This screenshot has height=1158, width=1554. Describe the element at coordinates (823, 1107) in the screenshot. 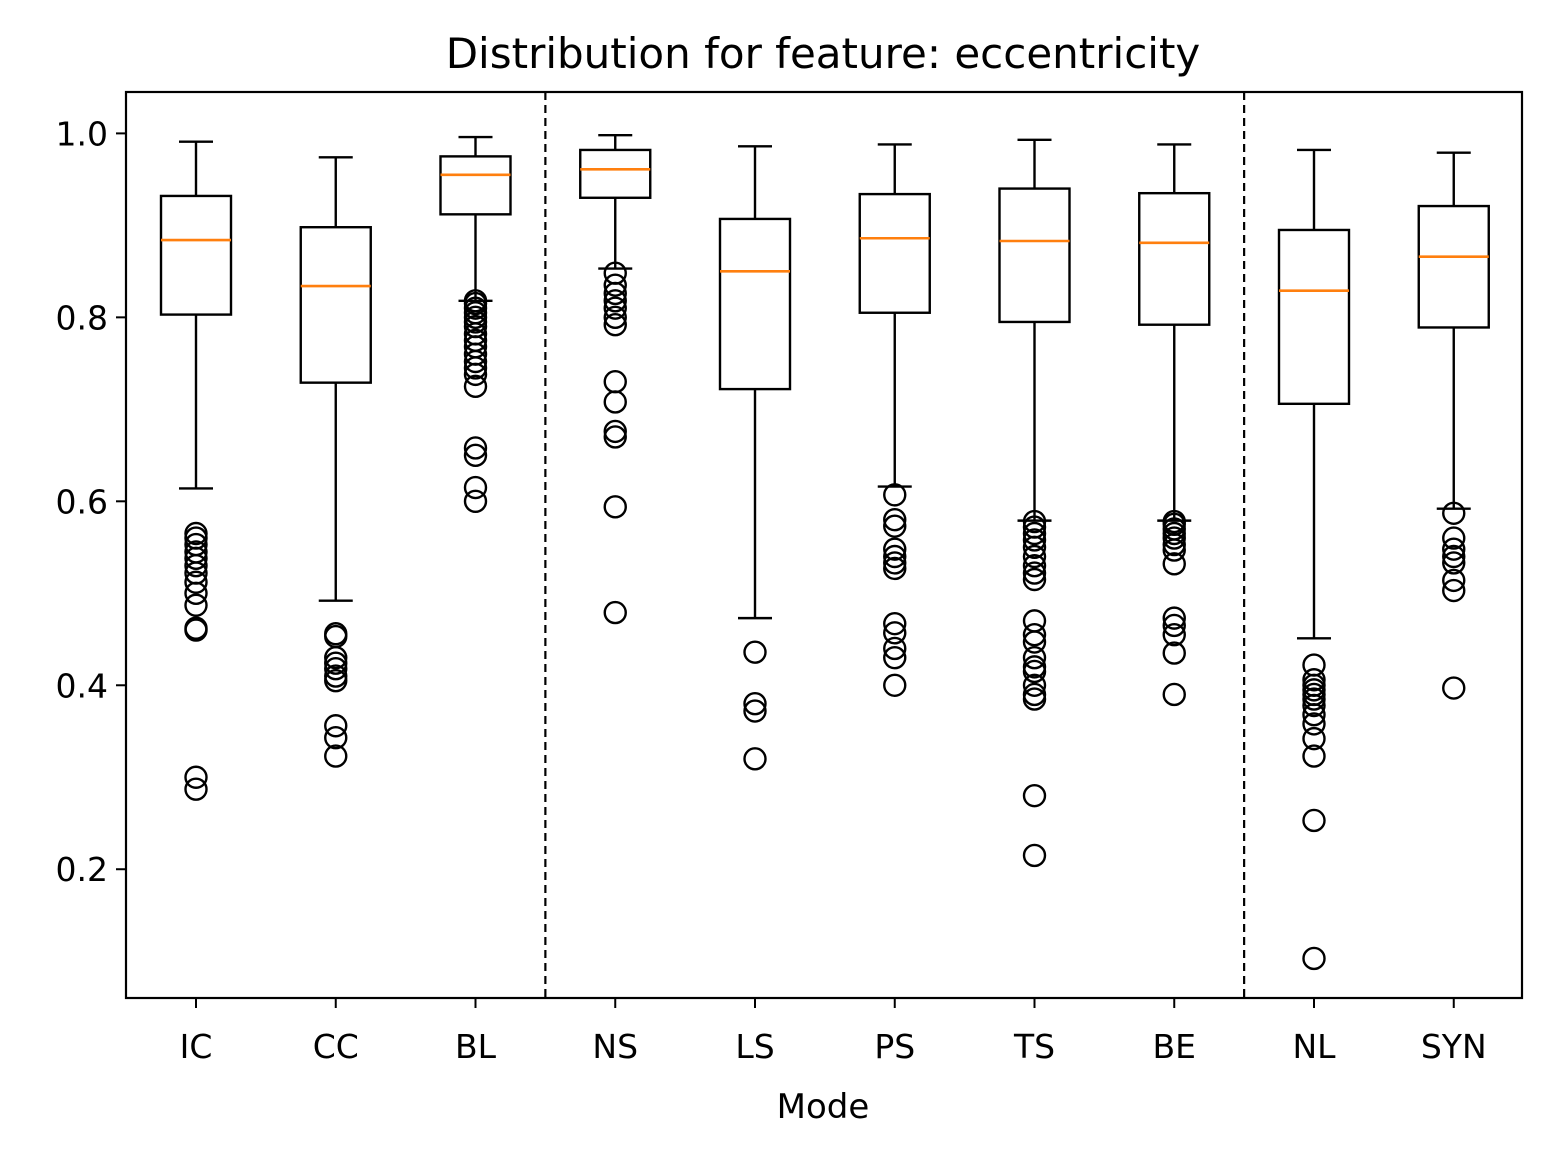

I see `x-axis-label: Mode` at that location.